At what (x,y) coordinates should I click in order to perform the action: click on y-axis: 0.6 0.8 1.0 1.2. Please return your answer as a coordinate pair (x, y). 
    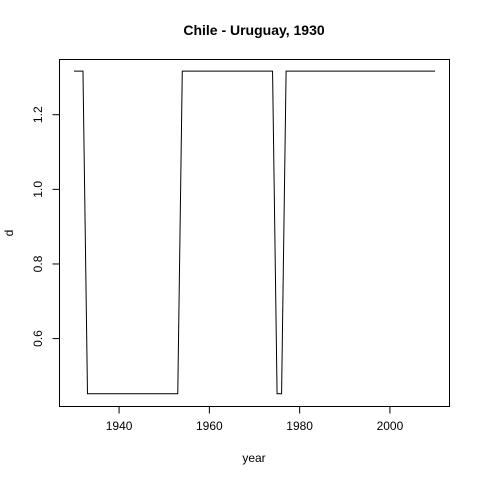
    Looking at the image, I should click on (45, 226).